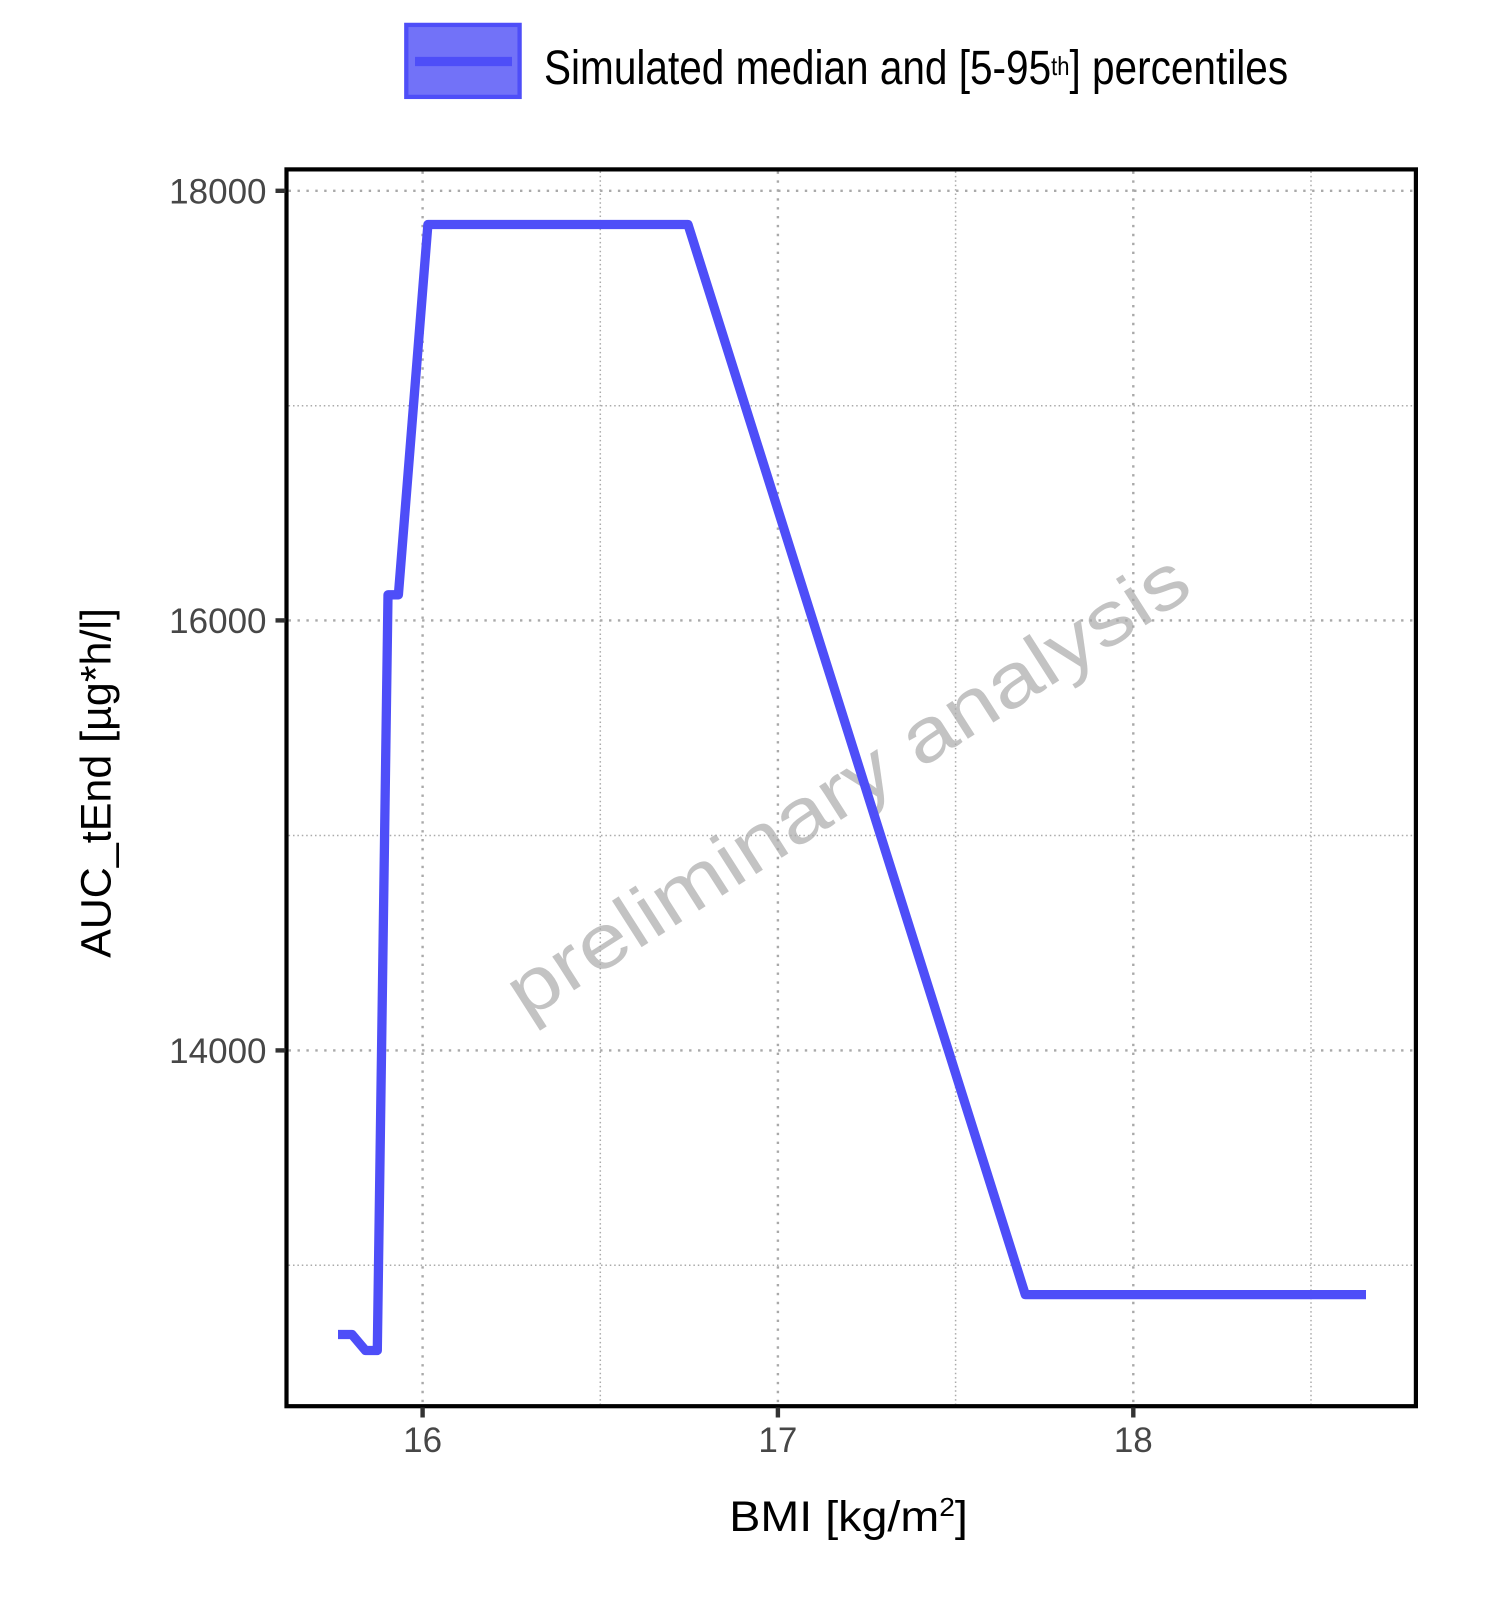  Describe the element at coordinates (217, 1051) in the screenshot. I see `svg-text: 14000` at that location.